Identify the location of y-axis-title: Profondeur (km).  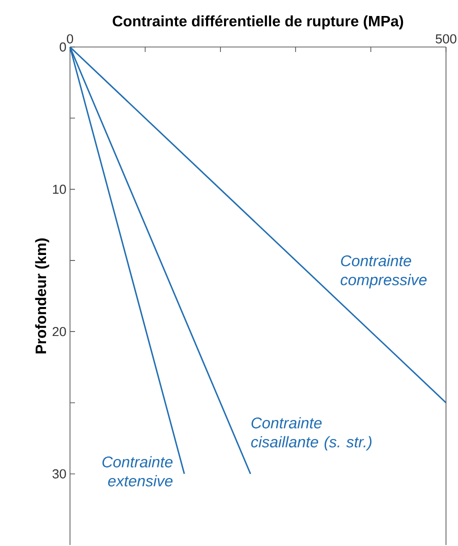
(42, 296).